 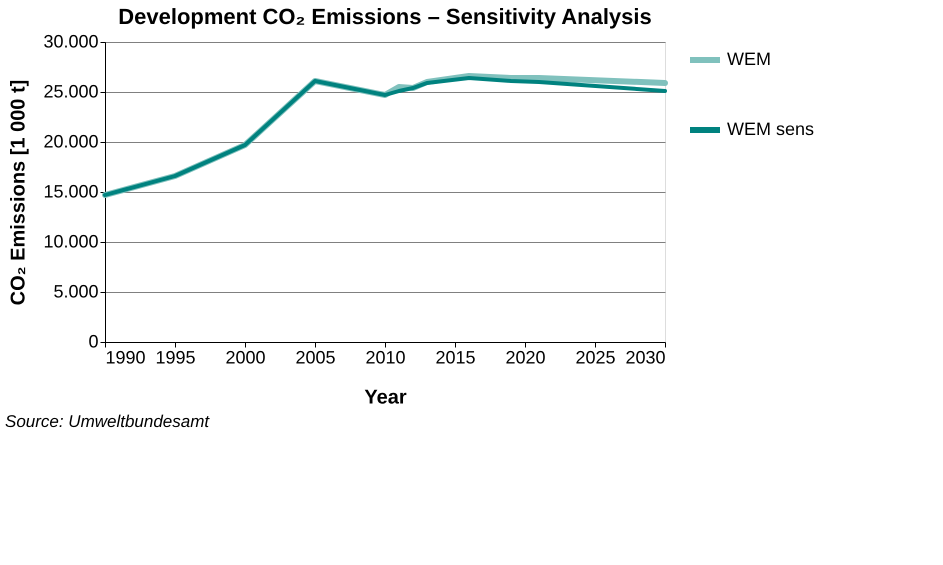 What do you see at coordinates (455, 358) in the screenshot?
I see `x-tick-label: 2015` at bounding box center [455, 358].